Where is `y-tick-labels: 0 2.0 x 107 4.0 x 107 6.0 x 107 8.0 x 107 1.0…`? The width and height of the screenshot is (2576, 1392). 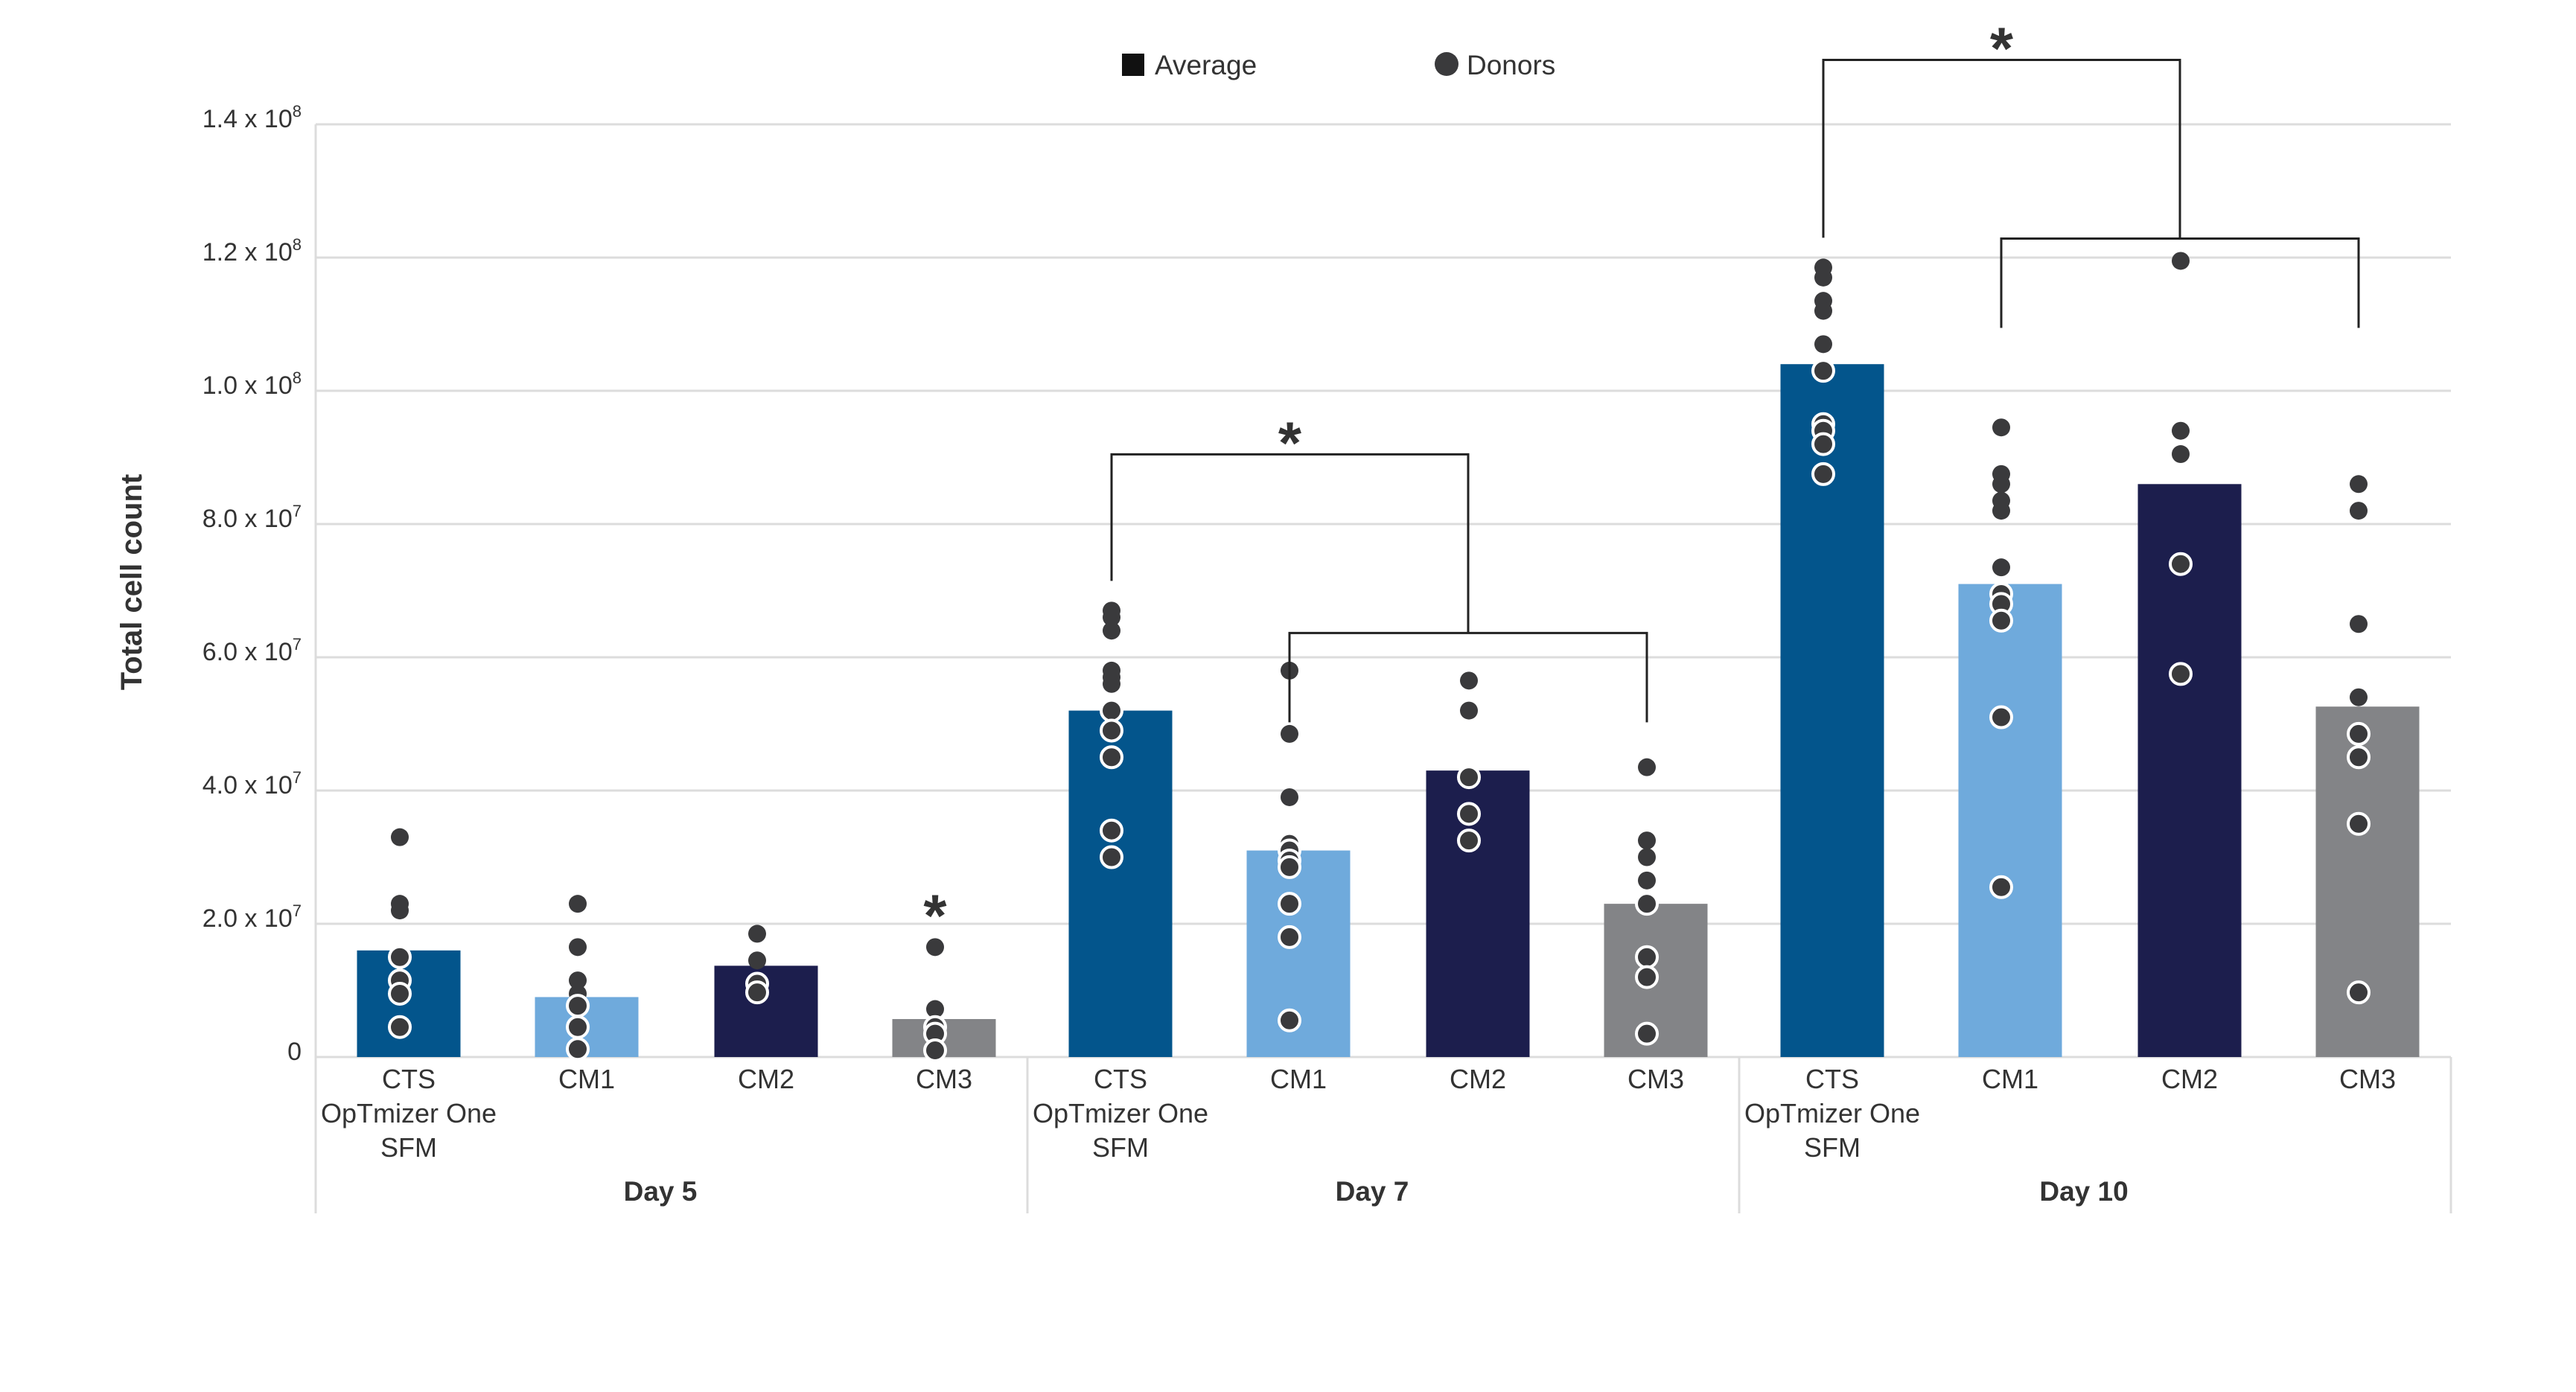 y-tick-labels: 0 2.0 x 107 4.0 x 107 6.0 x 107 8.0 x 107 1.0… is located at coordinates (252, 584).